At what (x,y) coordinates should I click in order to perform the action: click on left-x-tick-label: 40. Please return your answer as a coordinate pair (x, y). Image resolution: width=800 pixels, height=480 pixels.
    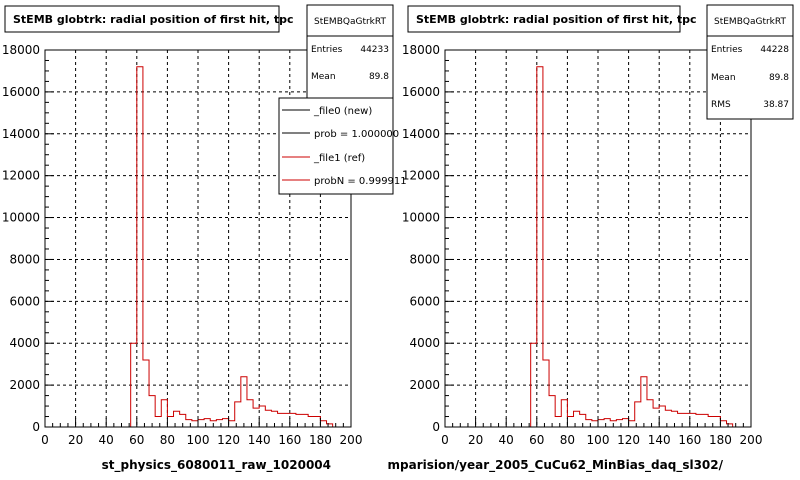
    Looking at the image, I should click on (106, 440).